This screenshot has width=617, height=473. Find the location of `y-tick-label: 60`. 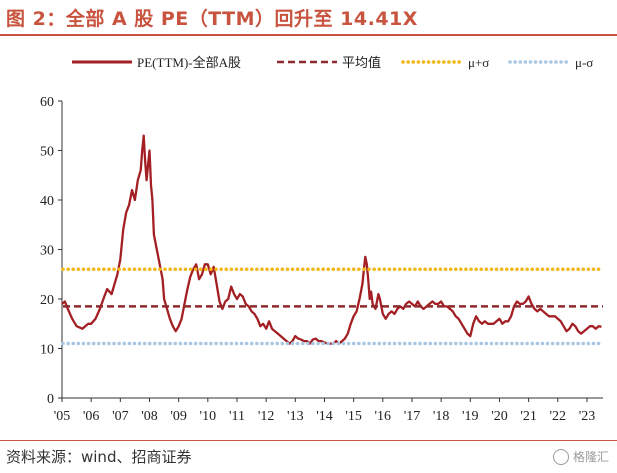

y-tick-label: 60 is located at coordinates (47, 102).